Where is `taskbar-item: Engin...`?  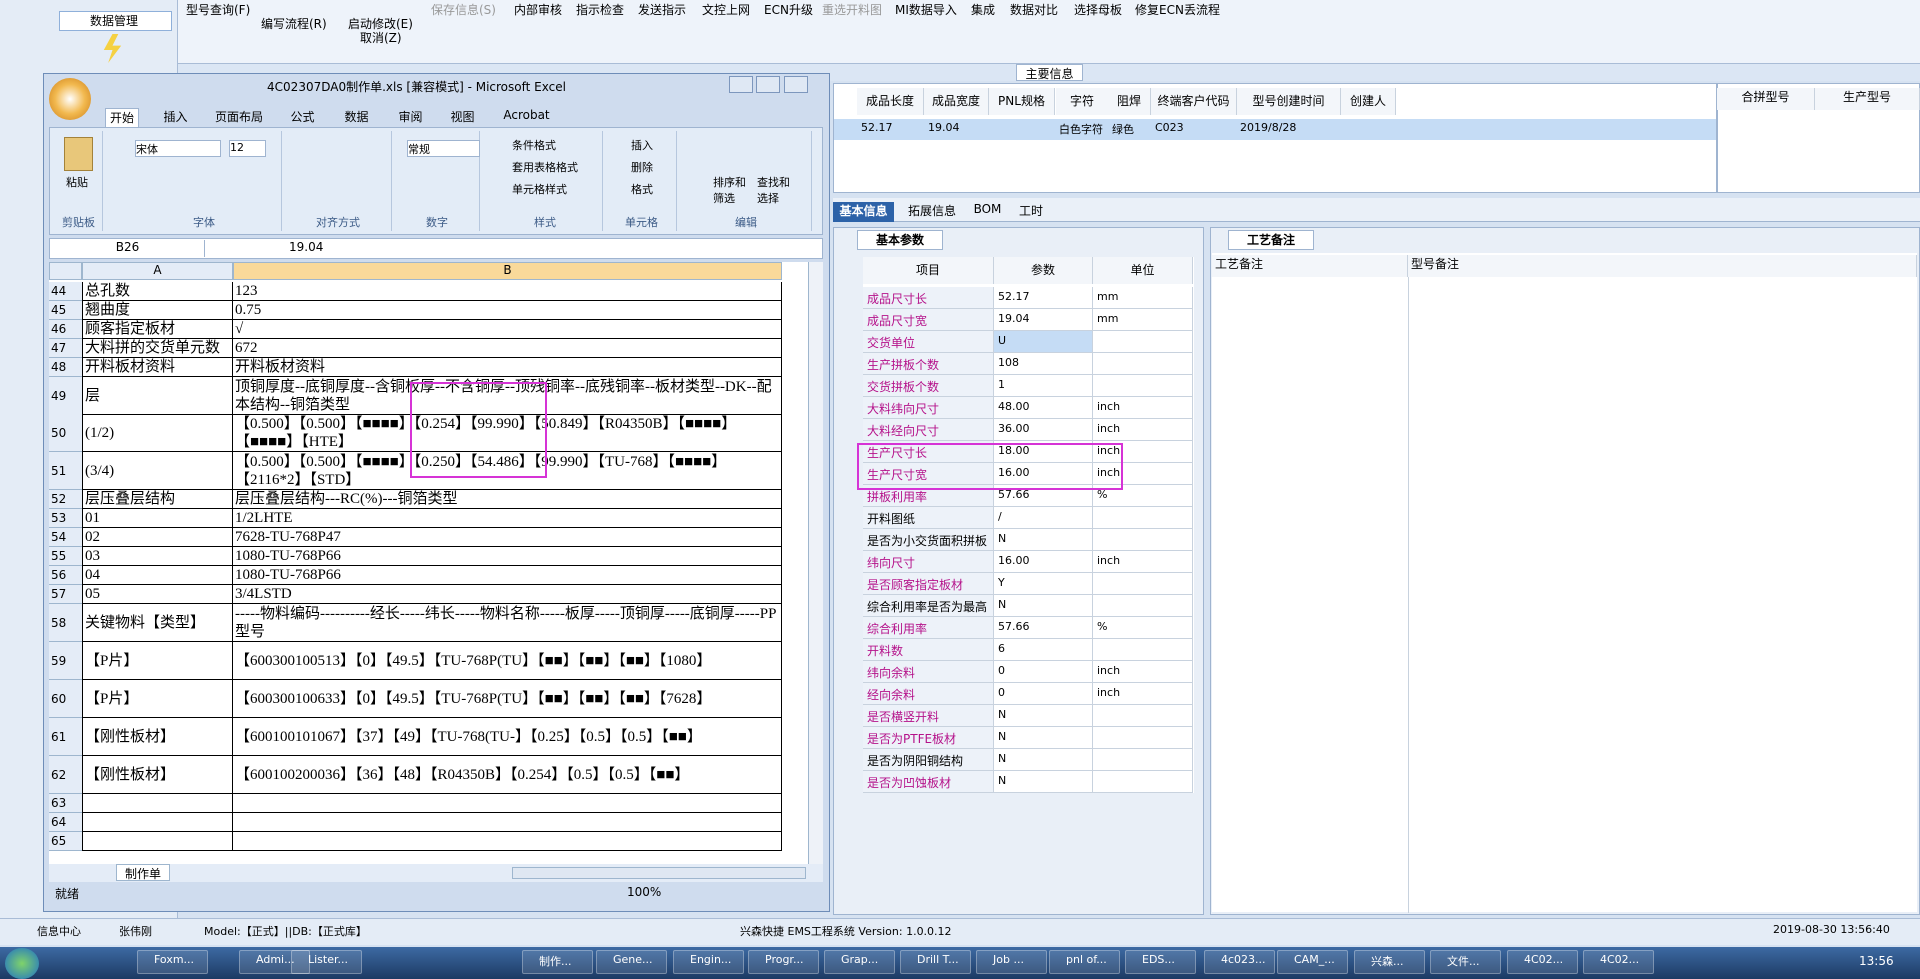 taskbar-item: Engin... is located at coordinates (708, 962).